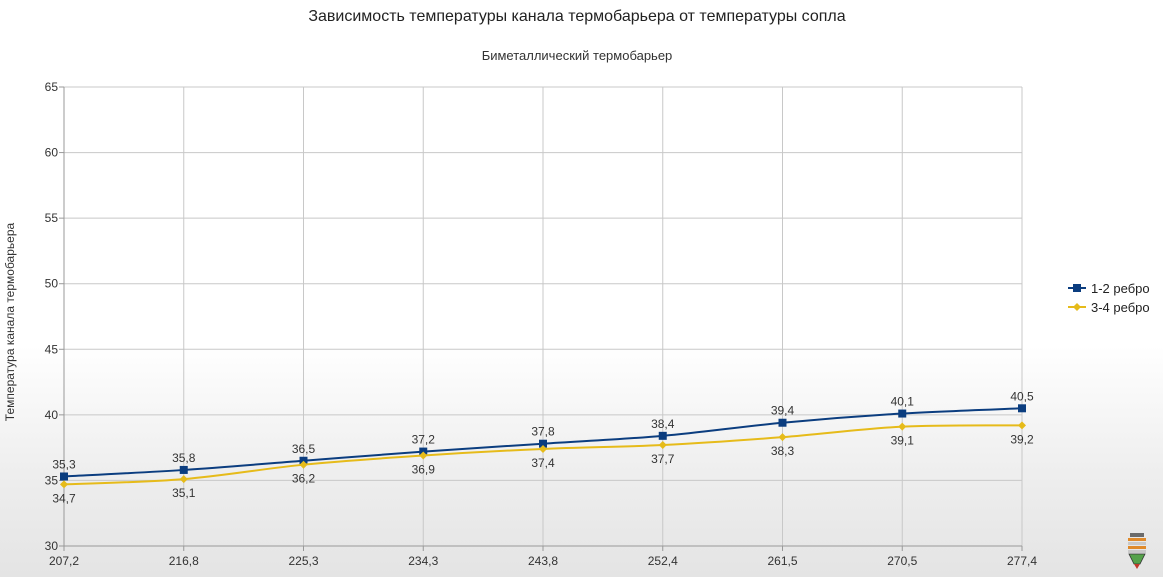 This screenshot has width=1163, height=577. What do you see at coordinates (52, 218) in the screenshot?
I see `y-tick-label: 55` at bounding box center [52, 218].